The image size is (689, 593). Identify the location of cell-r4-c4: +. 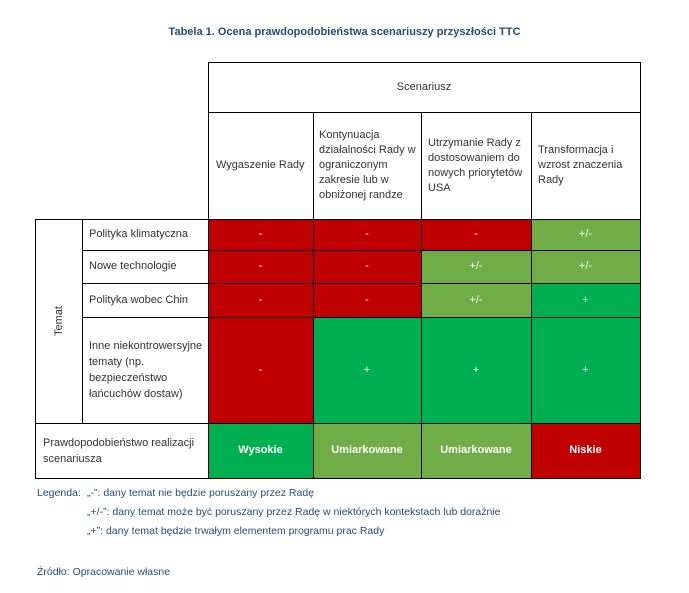
(585, 370).